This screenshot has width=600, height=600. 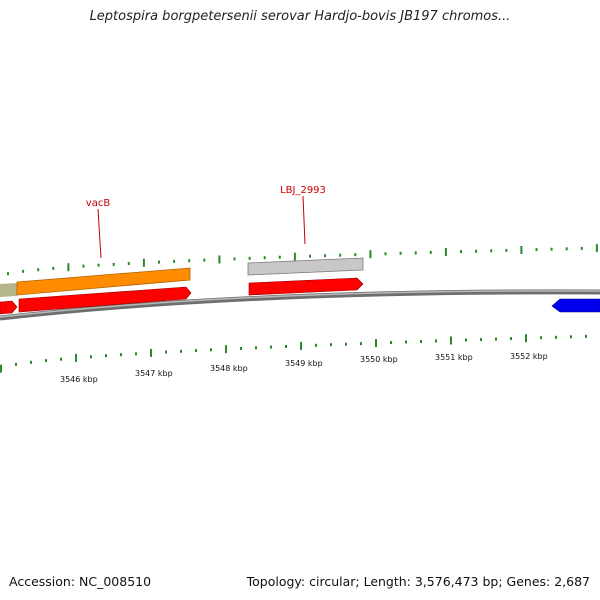 What do you see at coordinates (575, 305) in the screenshot?
I see `cds-arrow-reverse` at bounding box center [575, 305].